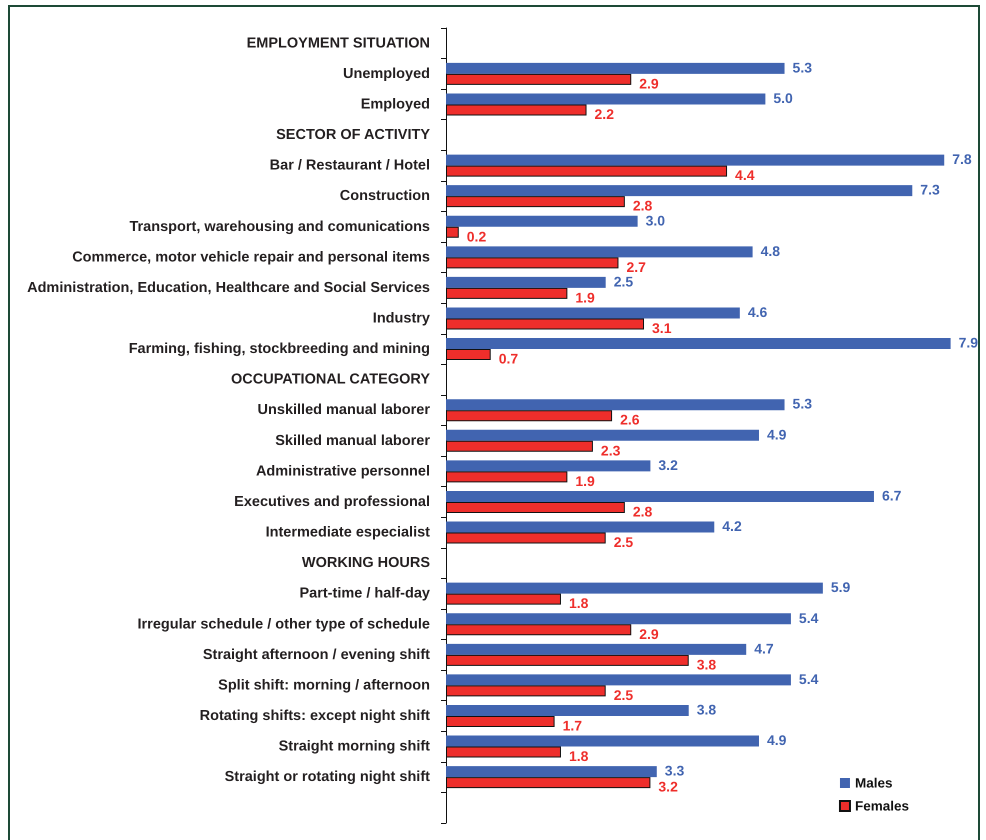 The width and height of the screenshot is (986, 840). What do you see at coordinates (882, 806) in the screenshot?
I see `legend-label: Females` at bounding box center [882, 806].